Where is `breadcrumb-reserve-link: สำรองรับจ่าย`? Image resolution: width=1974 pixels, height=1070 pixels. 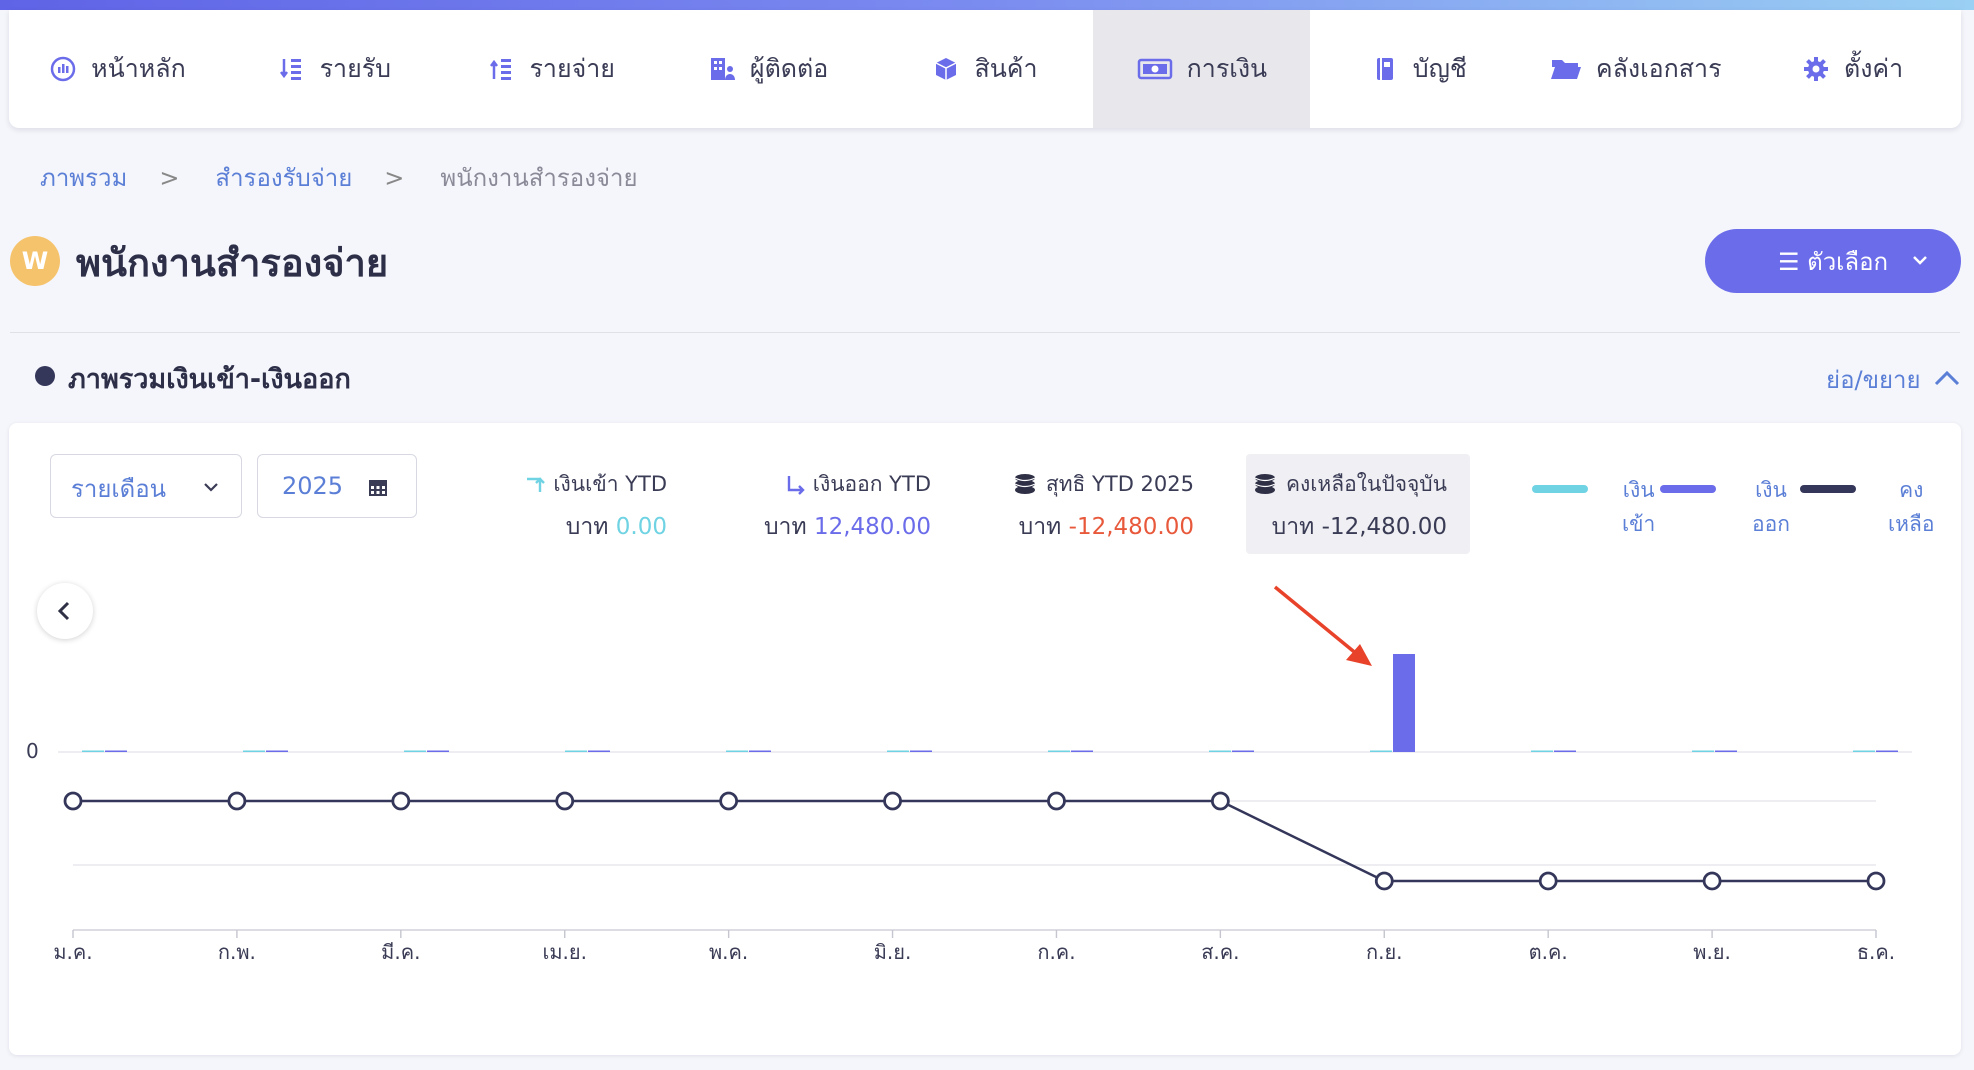 breadcrumb-reserve-link: สำรองรับจ่าย is located at coordinates (284, 178).